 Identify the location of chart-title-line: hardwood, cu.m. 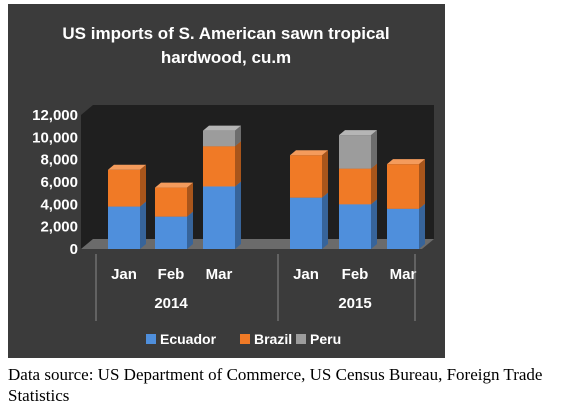
(226, 57).